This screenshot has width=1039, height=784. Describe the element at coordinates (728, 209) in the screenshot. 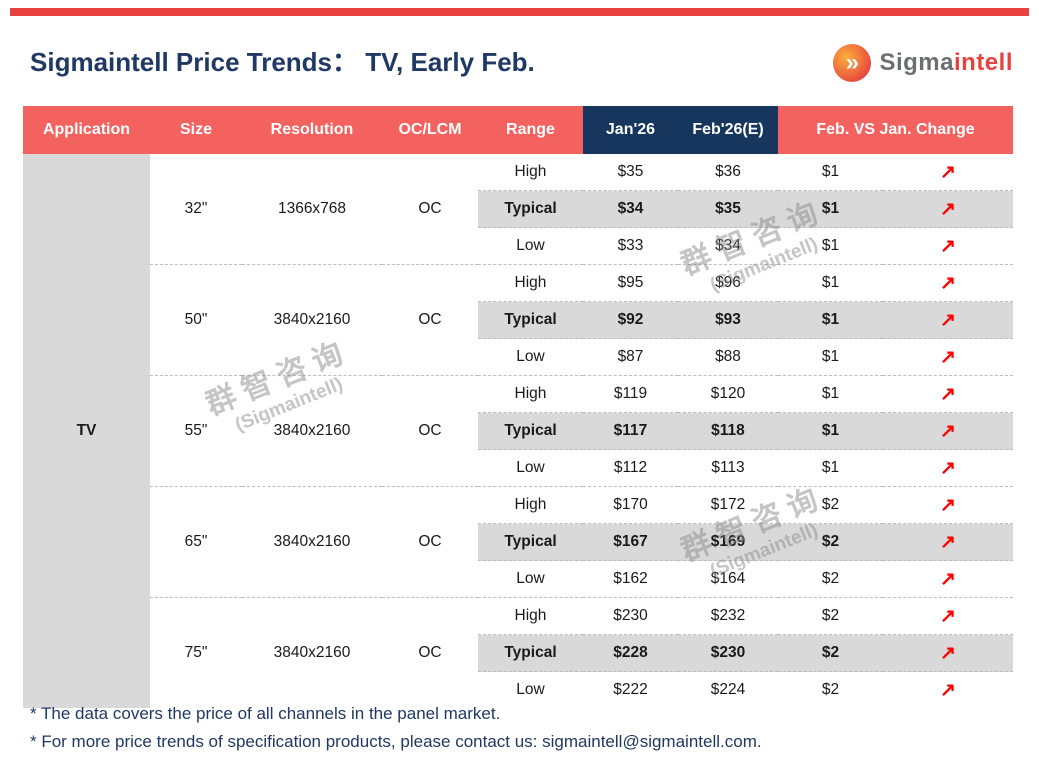

I see `feb-price-cell: $35` at that location.